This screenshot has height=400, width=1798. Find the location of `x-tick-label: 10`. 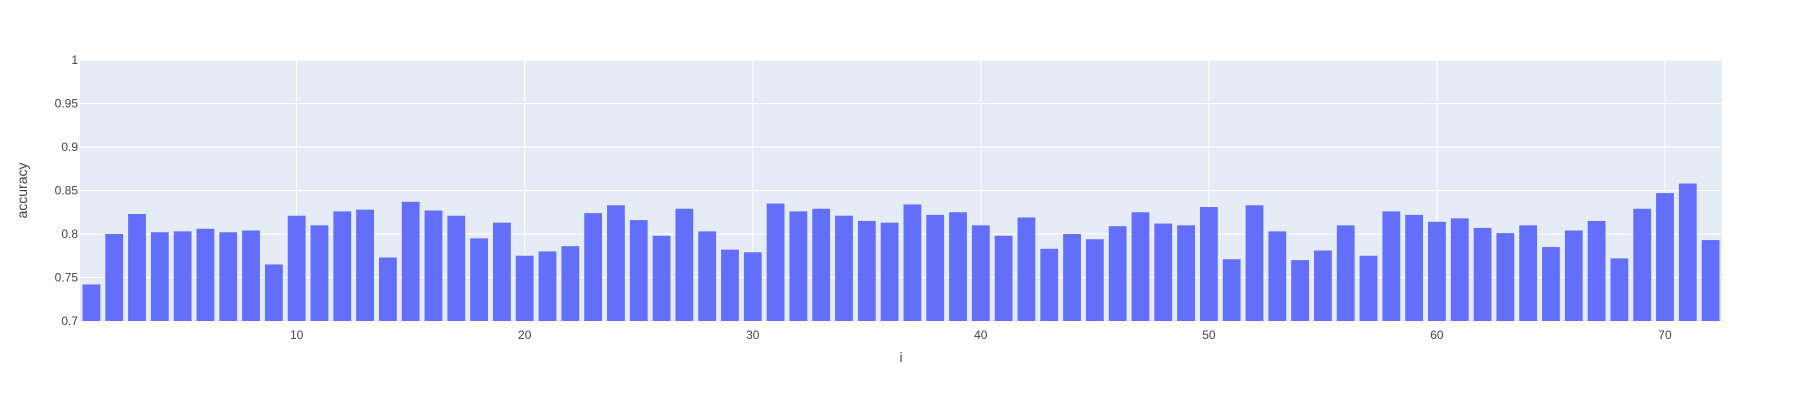

x-tick-label: 10 is located at coordinates (297, 335).